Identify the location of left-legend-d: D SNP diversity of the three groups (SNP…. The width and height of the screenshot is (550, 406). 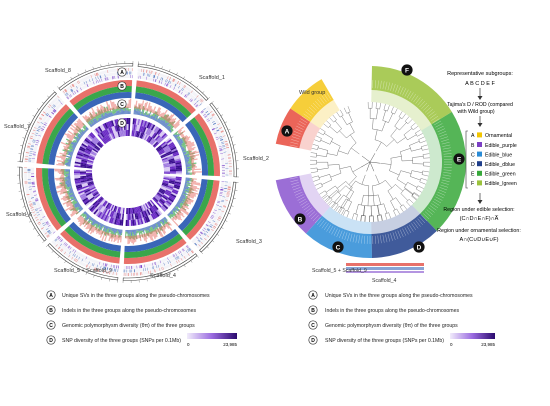
(113, 340).